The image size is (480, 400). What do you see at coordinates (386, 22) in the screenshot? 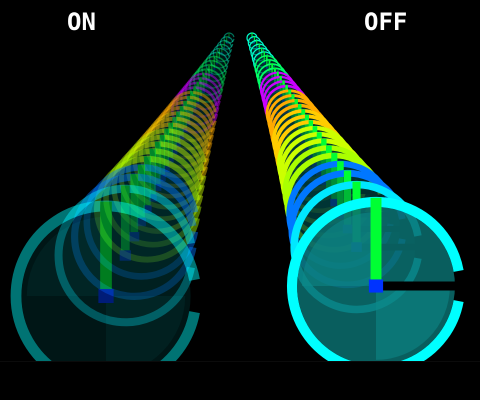
I see `off-label: OFF` at bounding box center [386, 22].